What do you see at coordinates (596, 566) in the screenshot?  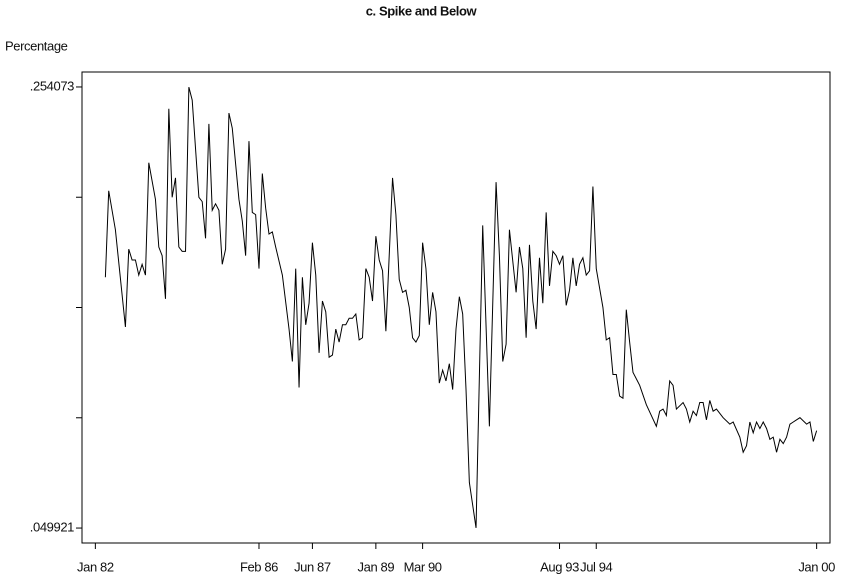 I see `x-tick-label: Jul 94` at bounding box center [596, 566].